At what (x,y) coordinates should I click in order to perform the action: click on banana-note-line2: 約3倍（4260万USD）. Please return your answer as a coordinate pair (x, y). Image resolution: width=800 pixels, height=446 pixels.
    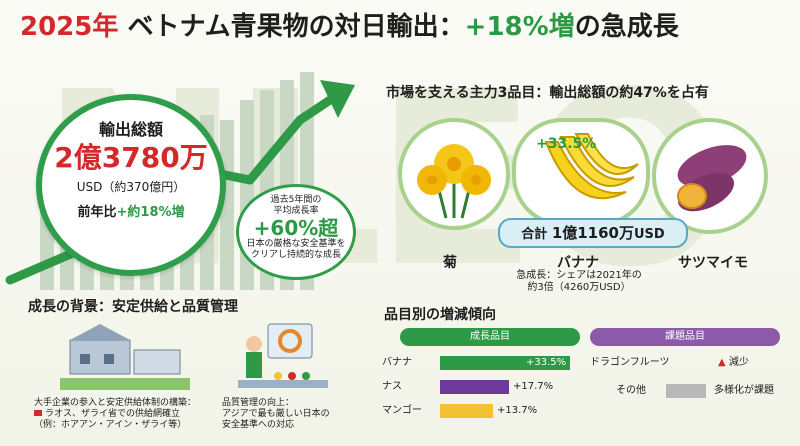
    Looking at the image, I should click on (579, 287).